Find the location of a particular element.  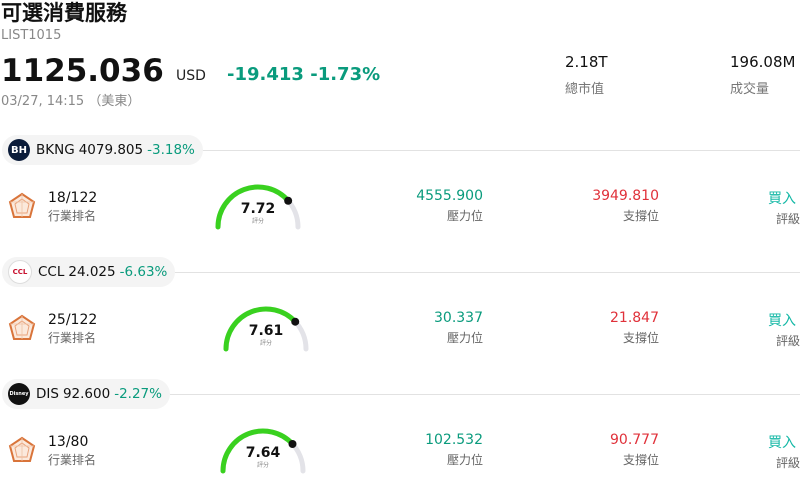

stock-price: 24.025 is located at coordinates (92, 272).